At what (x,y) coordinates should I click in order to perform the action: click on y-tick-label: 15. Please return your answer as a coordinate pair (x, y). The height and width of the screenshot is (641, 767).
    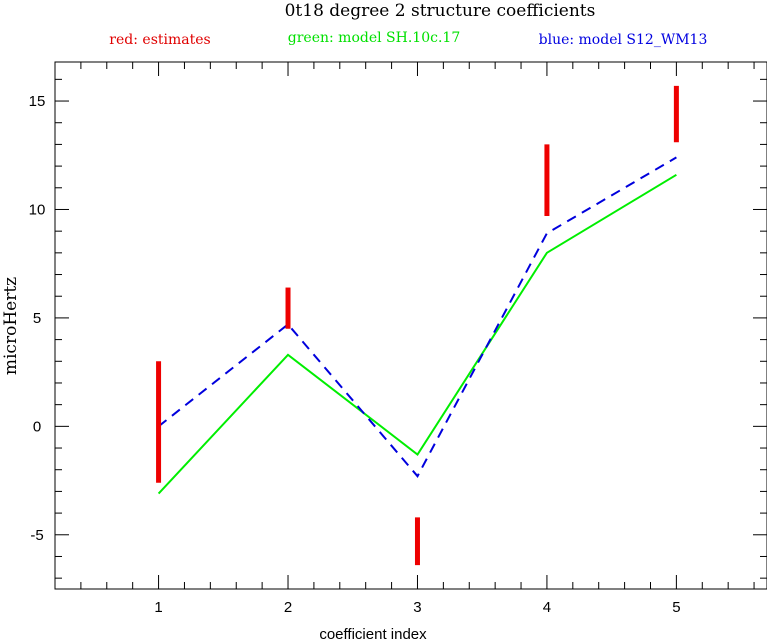
    Looking at the image, I should click on (37, 101).